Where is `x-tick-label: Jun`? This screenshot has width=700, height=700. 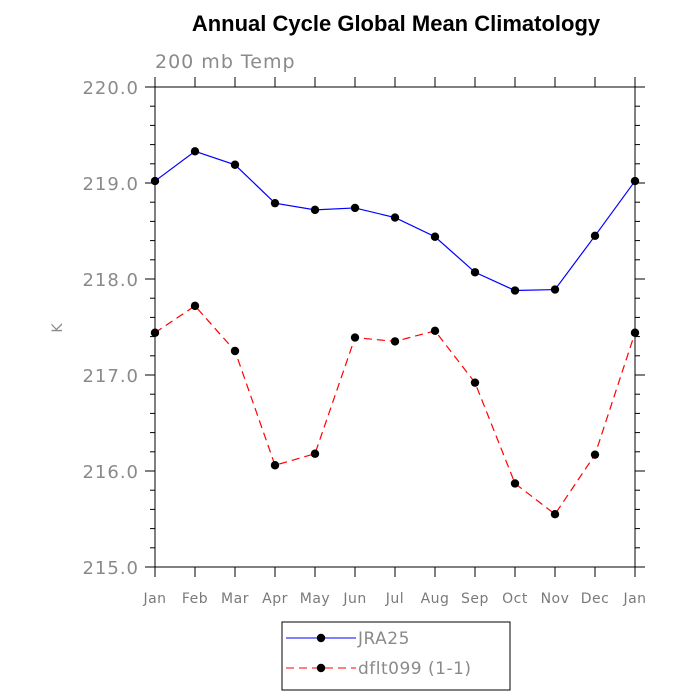 x-tick-label: Jun is located at coordinates (354, 599).